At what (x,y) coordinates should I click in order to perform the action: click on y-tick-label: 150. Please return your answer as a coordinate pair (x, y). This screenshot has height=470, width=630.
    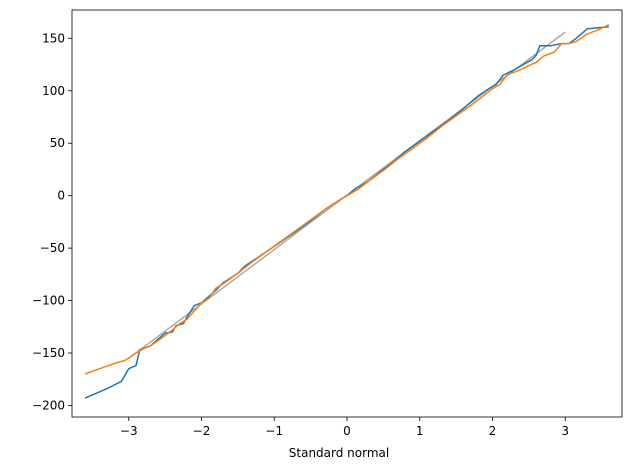
    Looking at the image, I should click on (53, 38).